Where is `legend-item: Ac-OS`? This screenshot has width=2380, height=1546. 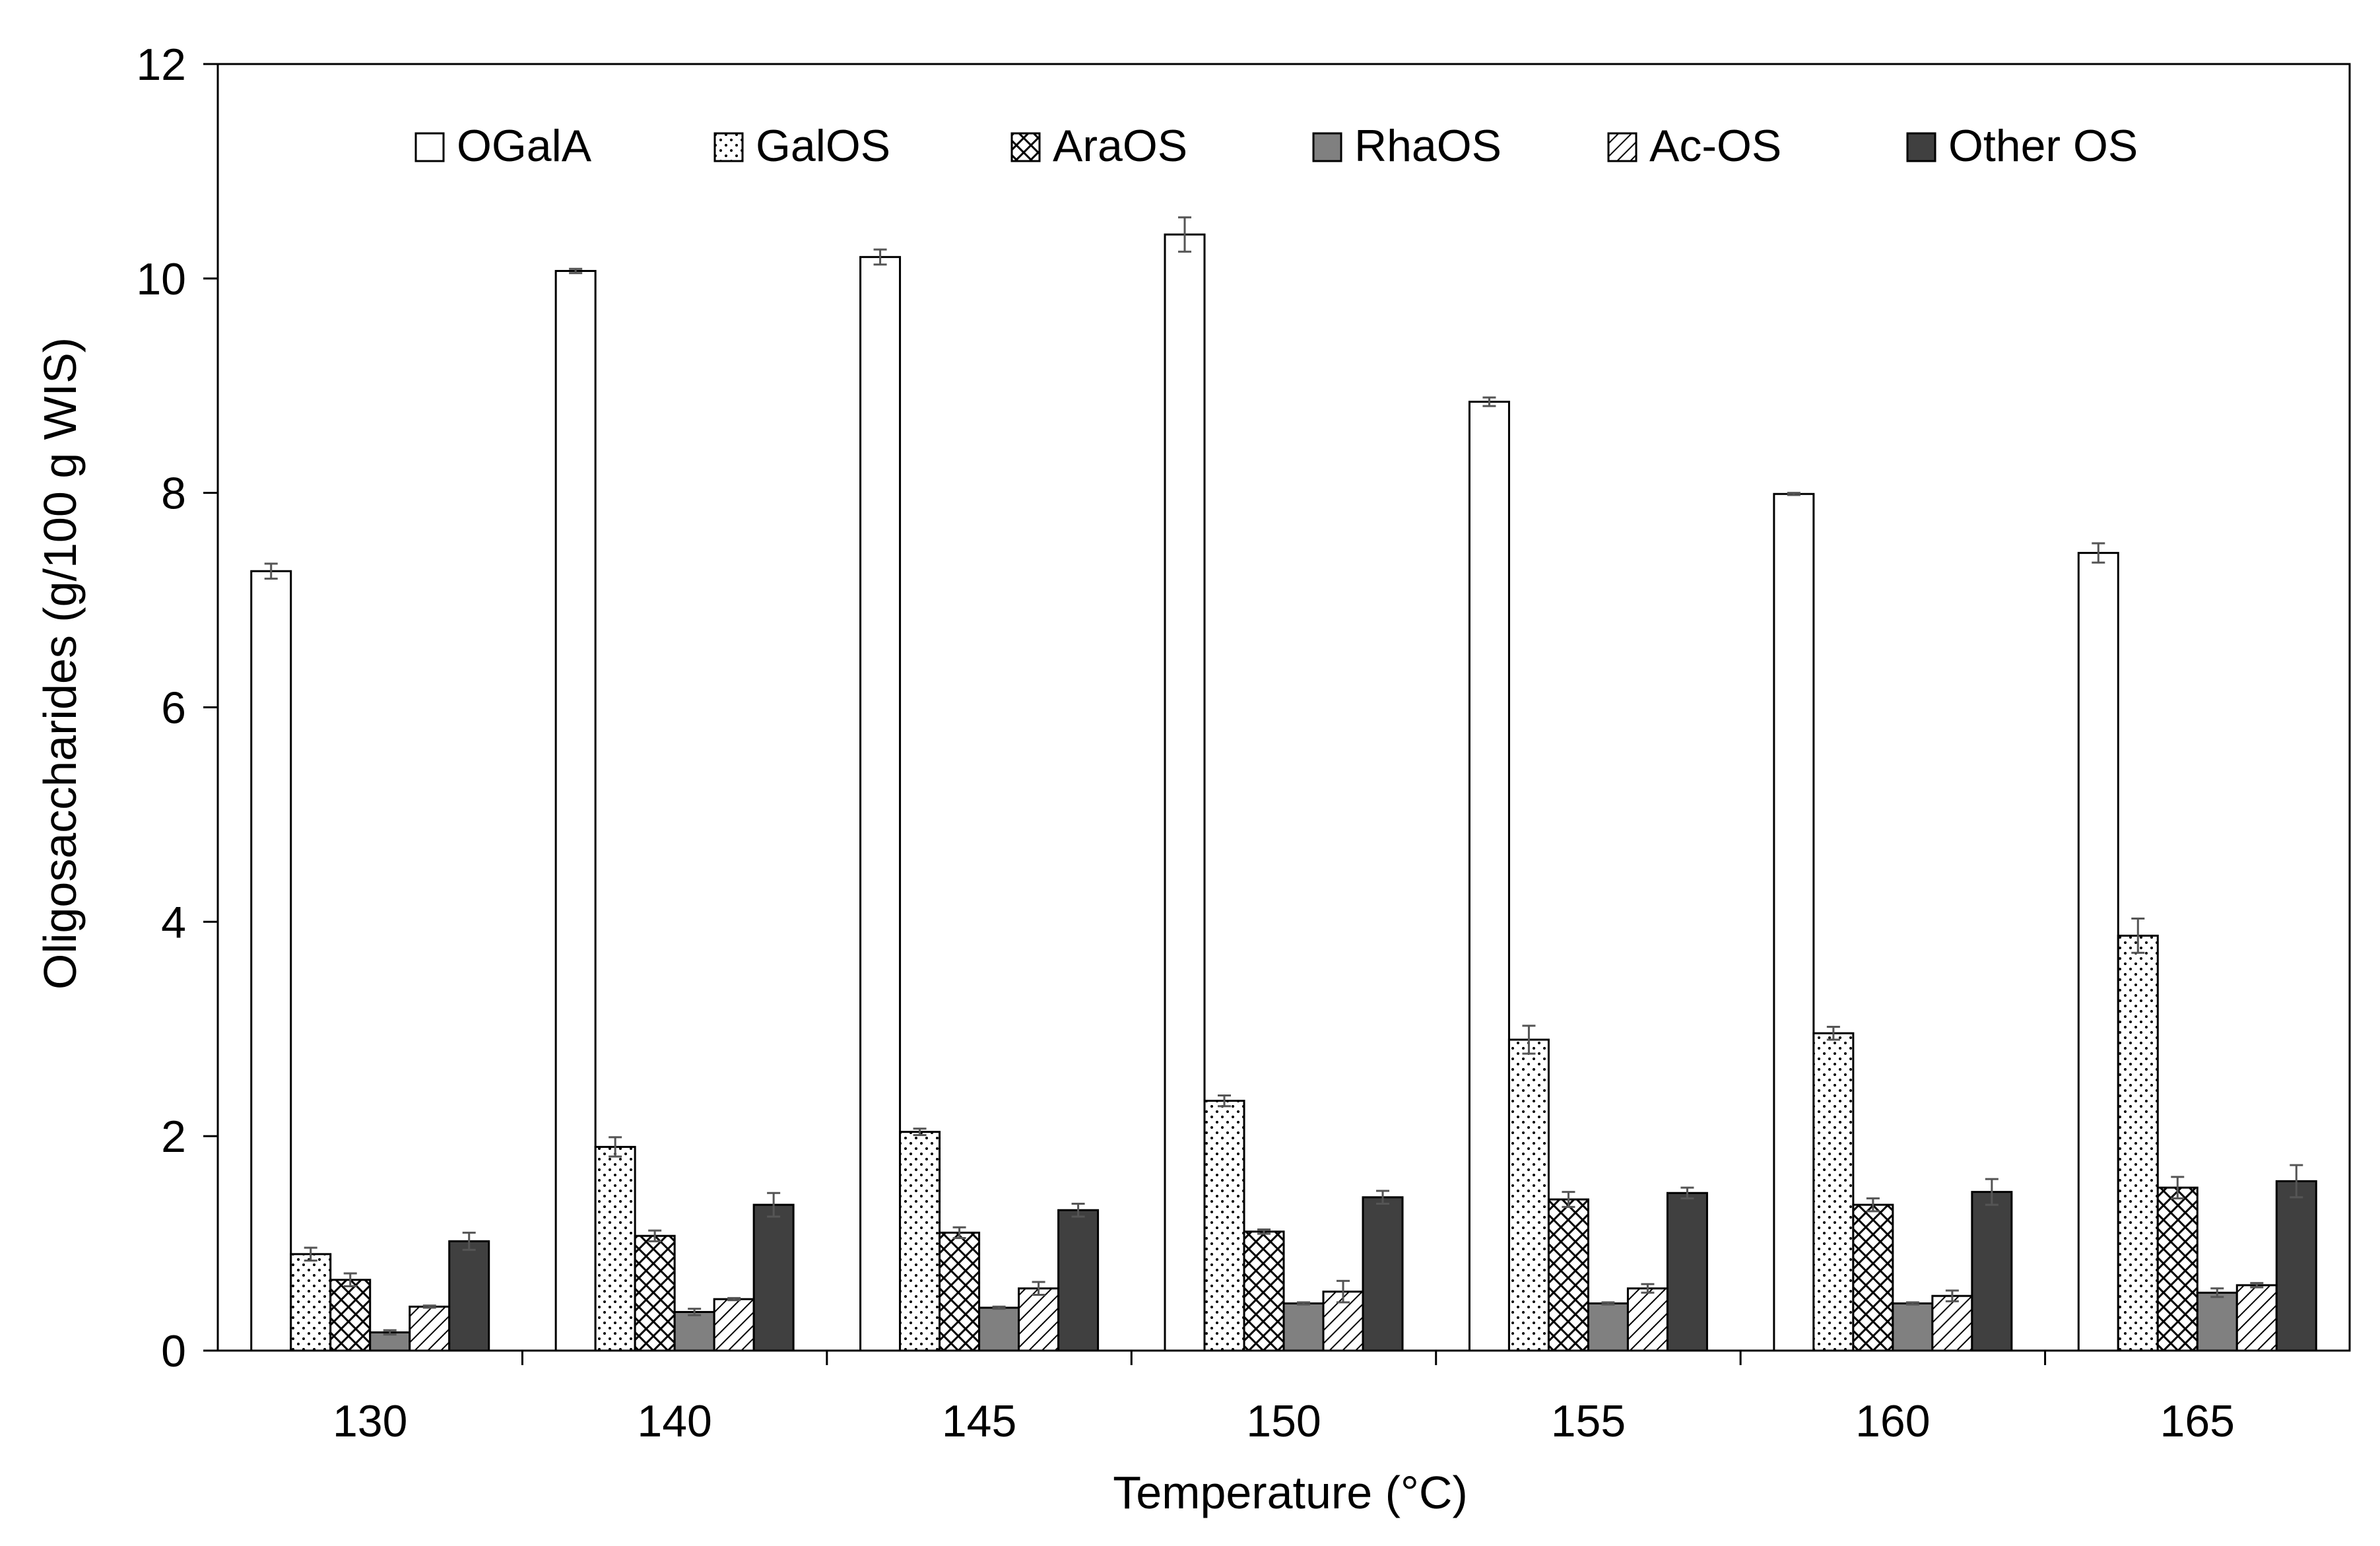 legend-item: Ac-OS is located at coordinates (1694, 146).